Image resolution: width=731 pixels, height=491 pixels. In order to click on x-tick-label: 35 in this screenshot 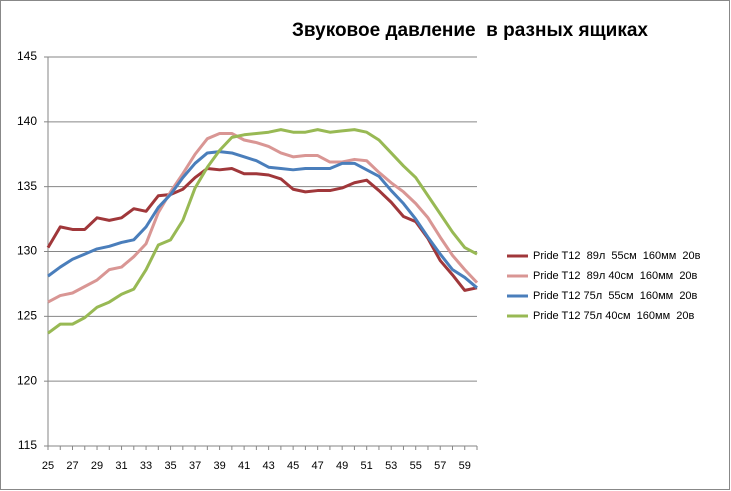, I will do `click(170, 466)`.